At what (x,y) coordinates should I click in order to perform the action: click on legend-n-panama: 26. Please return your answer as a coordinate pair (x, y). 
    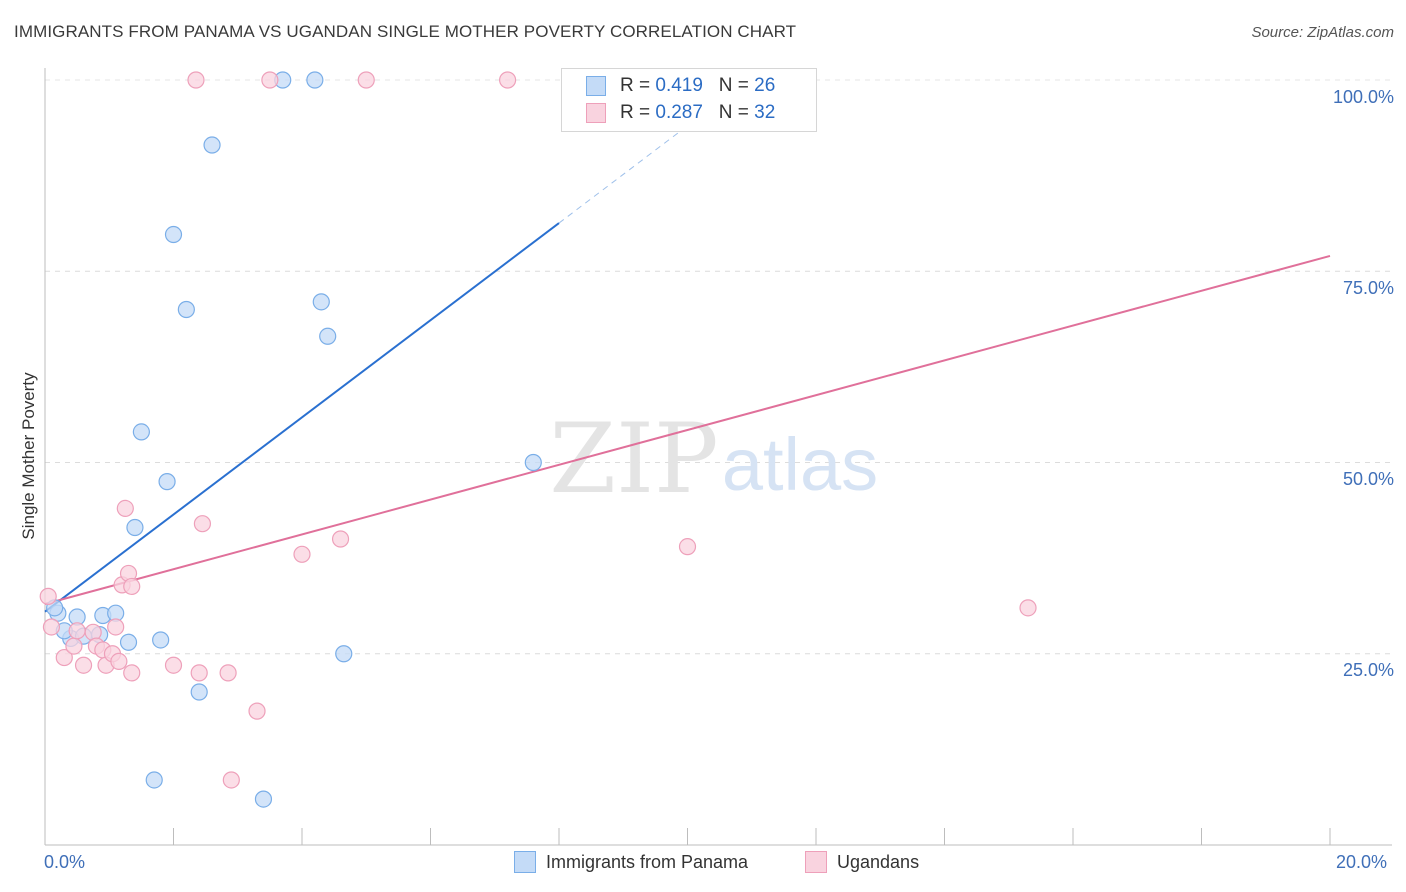
    Looking at the image, I should click on (765, 85).